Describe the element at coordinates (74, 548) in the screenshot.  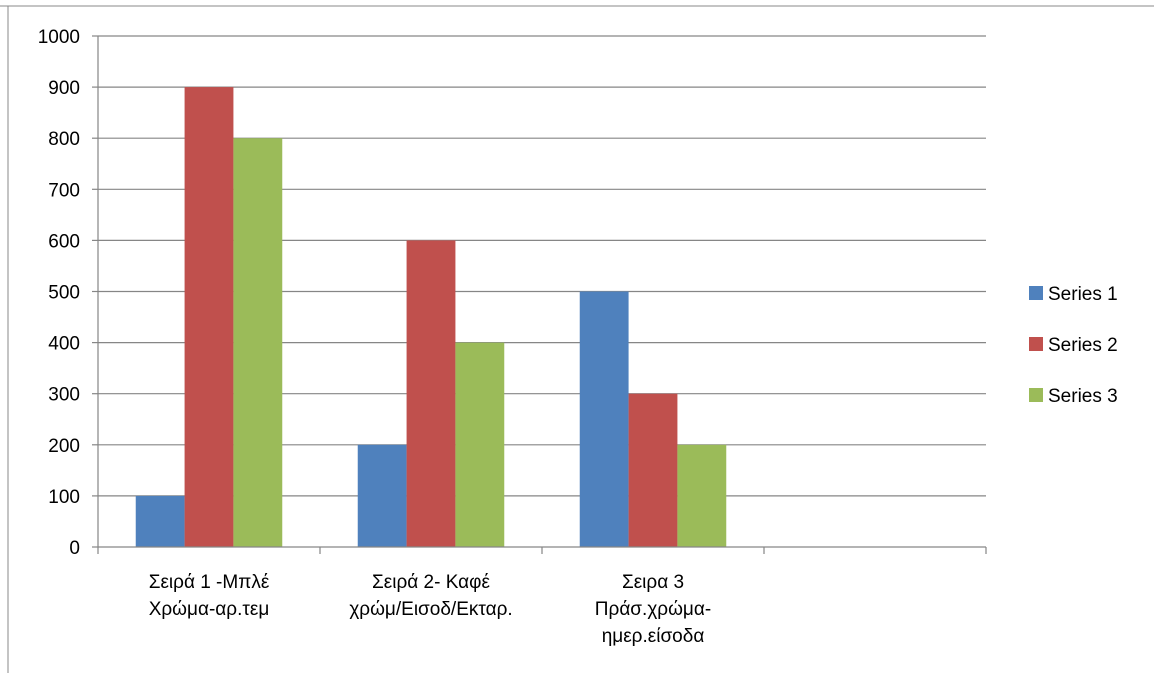
I see `y-tick-label: 0` at that location.